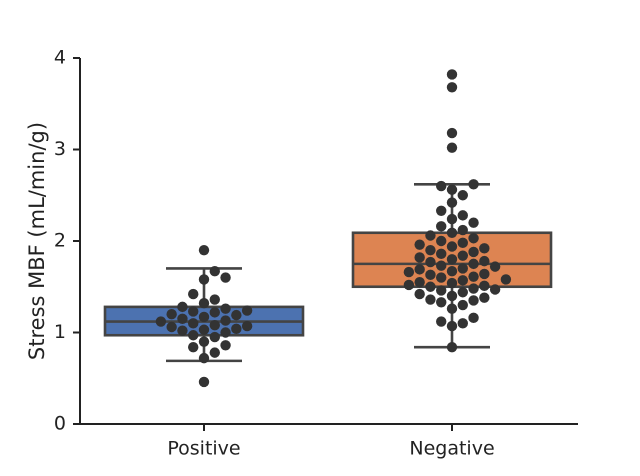  I want to click on y-tick-label: 0, so click(60, 424).